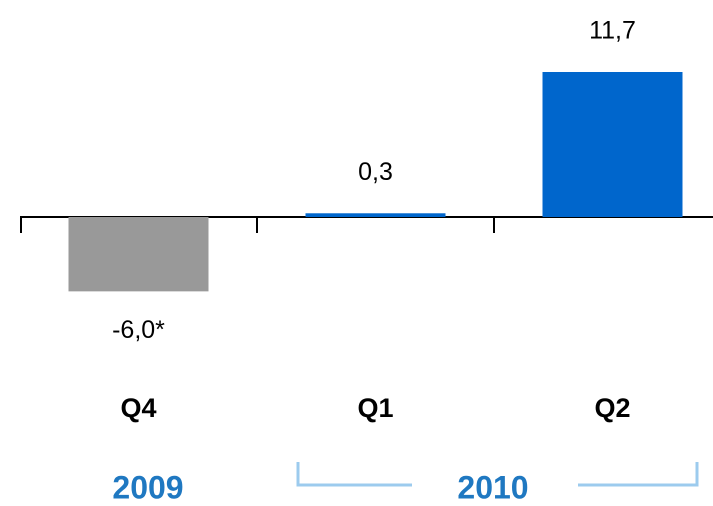 The height and width of the screenshot is (506, 713). Describe the element at coordinates (375, 408) in the screenshot. I see `category-label: Q1` at that location.